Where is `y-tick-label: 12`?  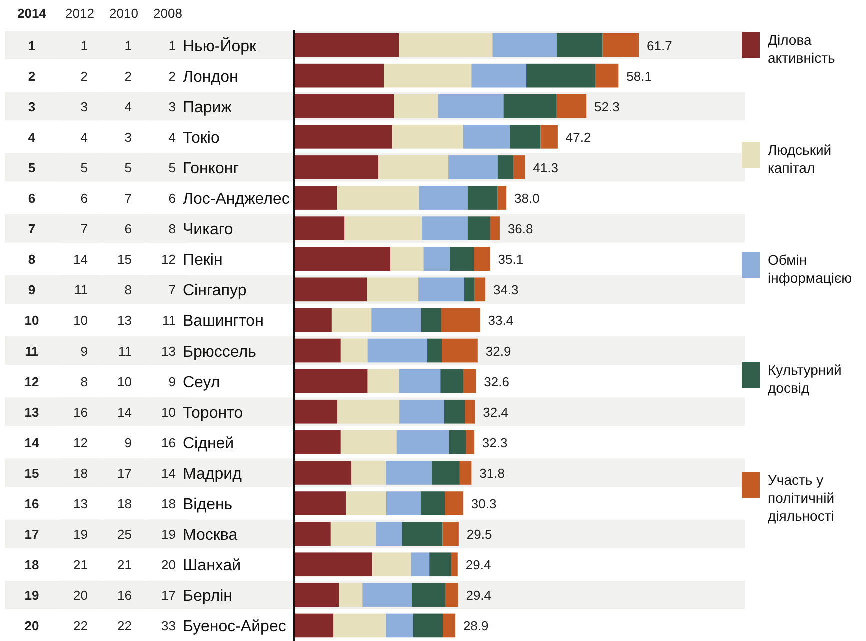
y-tick-label: 12 is located at coordinates (32, 382).